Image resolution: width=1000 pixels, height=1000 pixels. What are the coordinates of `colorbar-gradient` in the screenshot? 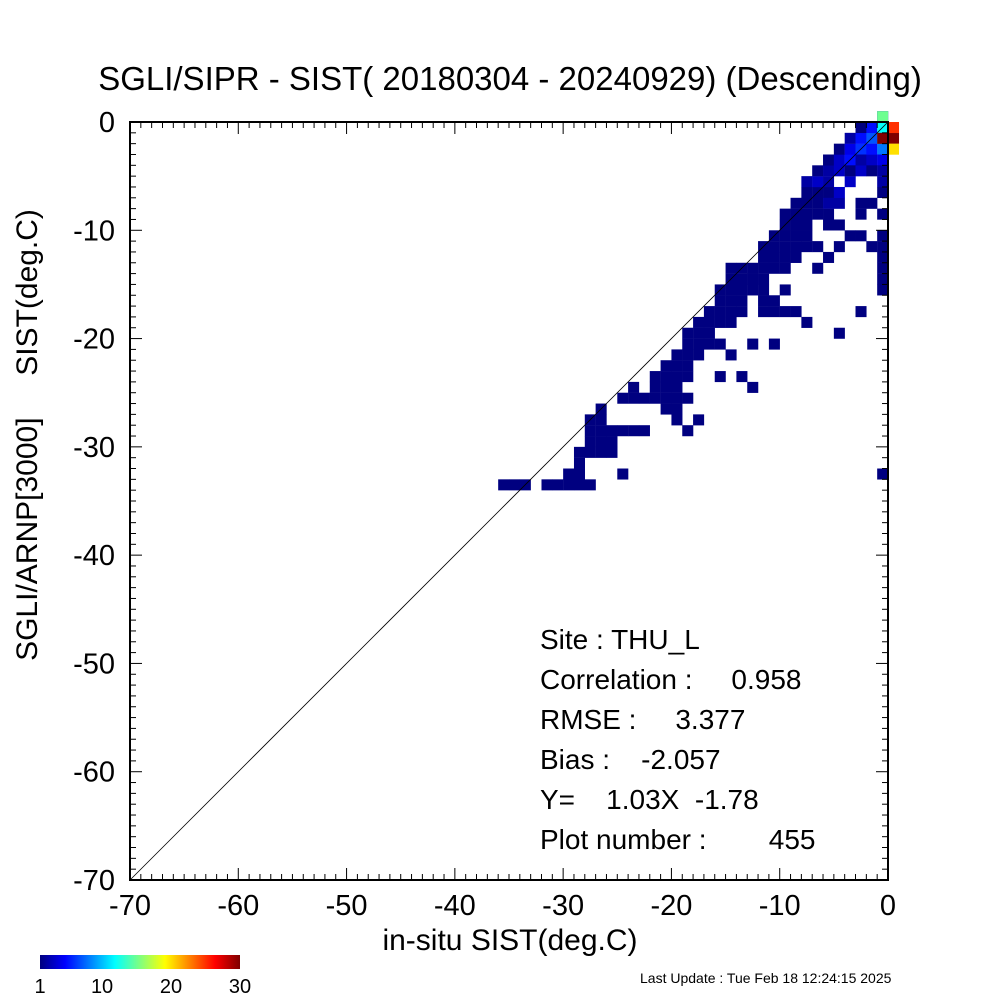 It's located at (140, 962).